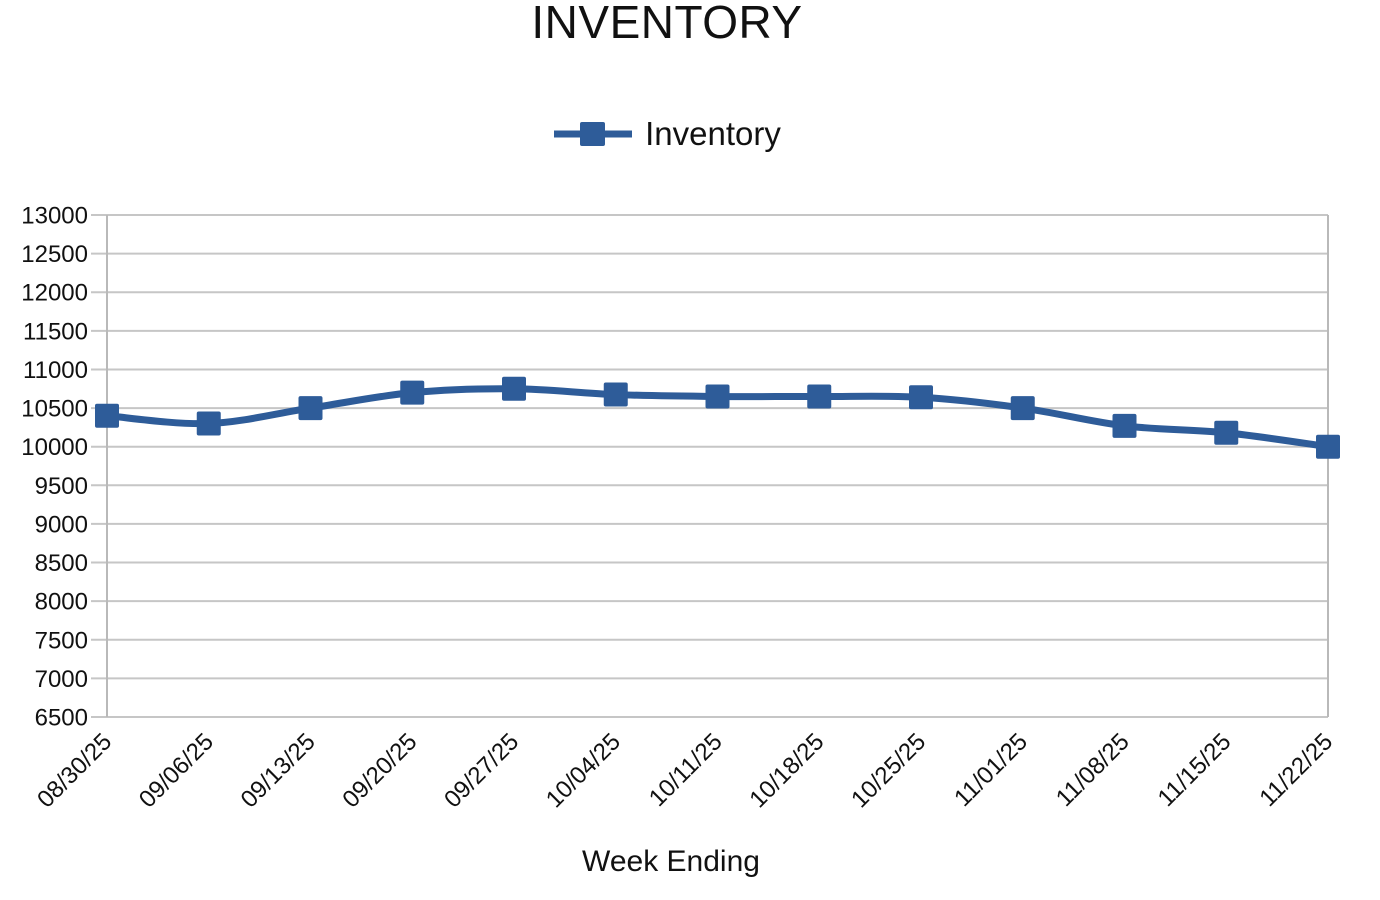  What do you see at coordinates (888, 770) in the screenshot?
I see `x-tick-label: 10/25/25` at bounding box center [888, 770].